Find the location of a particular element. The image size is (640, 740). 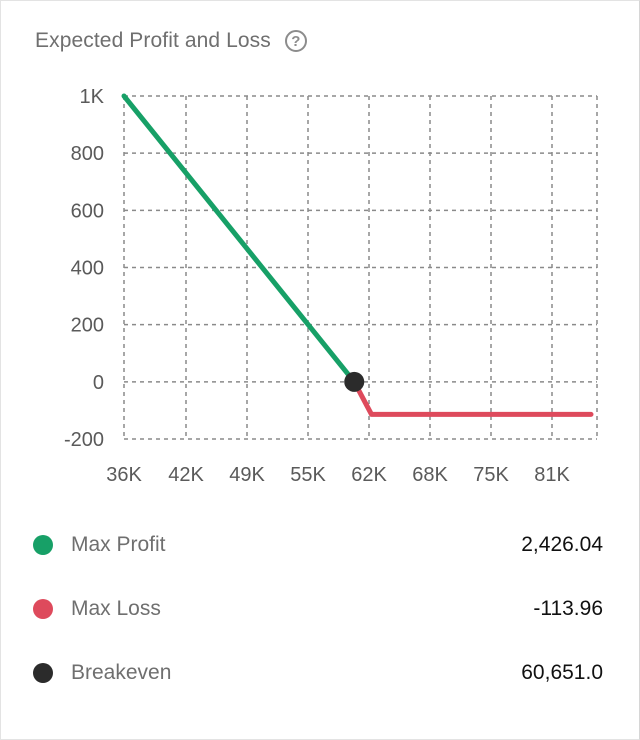

x-tick-label: 49K is located at coordinates (247, 475).